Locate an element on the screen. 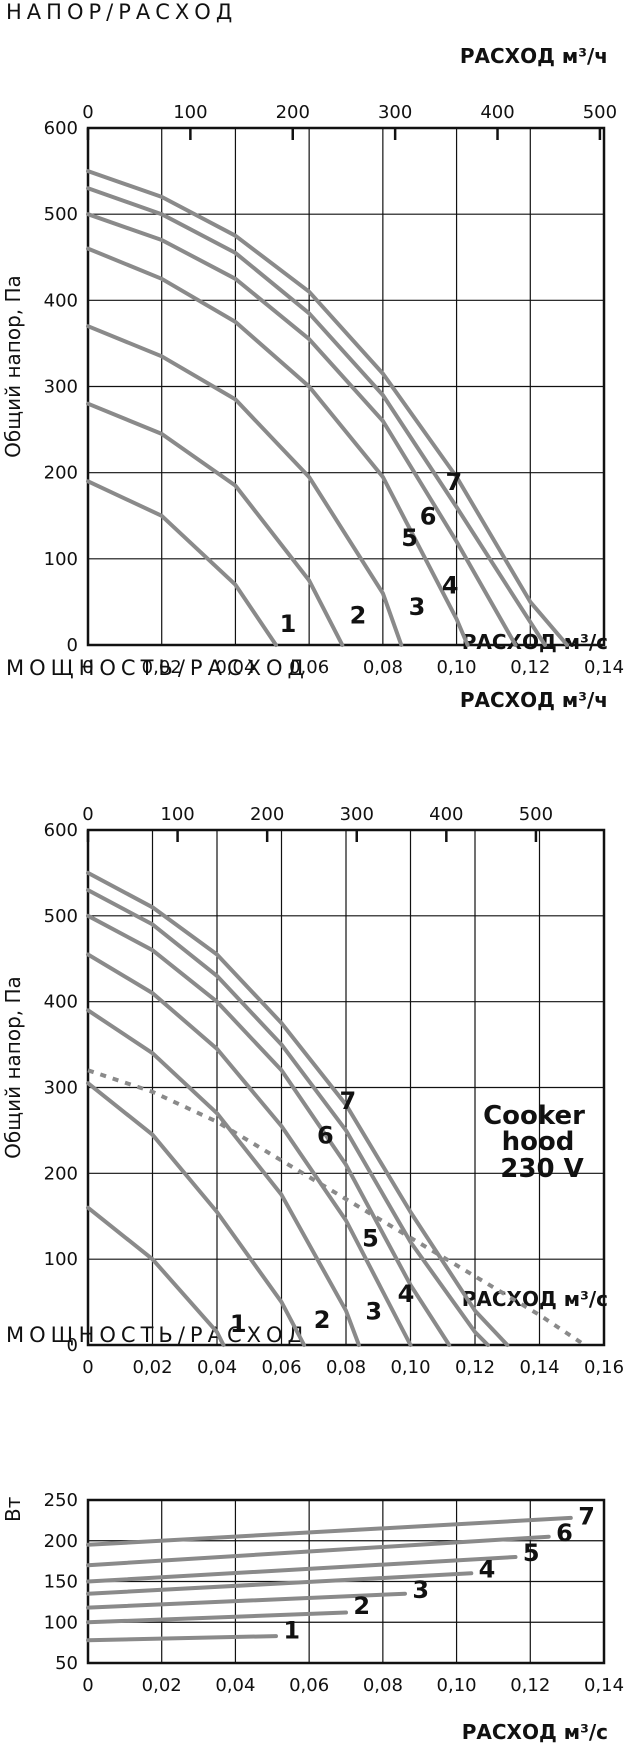 This screenshot has width=630, height=1749. section-title-power-1: МОЩНОСТЬ/РАСХОД is located at coordinates (157, 668).